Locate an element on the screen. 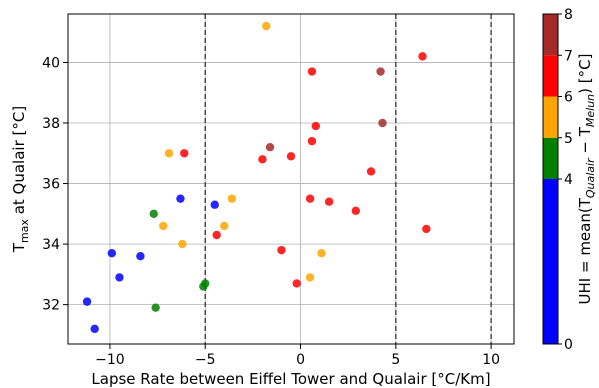 The image size is (599, 388). colorbar-tick-label: 5 is located at coordinates (568, 139).